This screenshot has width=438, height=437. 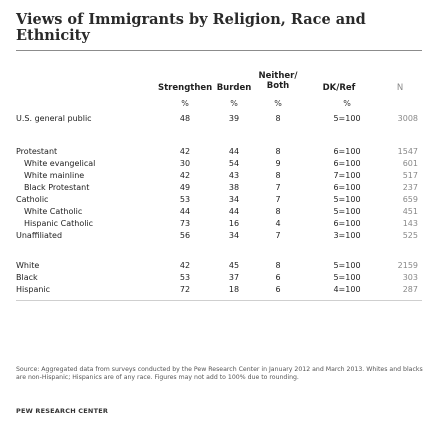 What do you see at coordinates (278, 223) in the screenshot?
I see `cell-neither: 4` at bounding box center [278, 223].